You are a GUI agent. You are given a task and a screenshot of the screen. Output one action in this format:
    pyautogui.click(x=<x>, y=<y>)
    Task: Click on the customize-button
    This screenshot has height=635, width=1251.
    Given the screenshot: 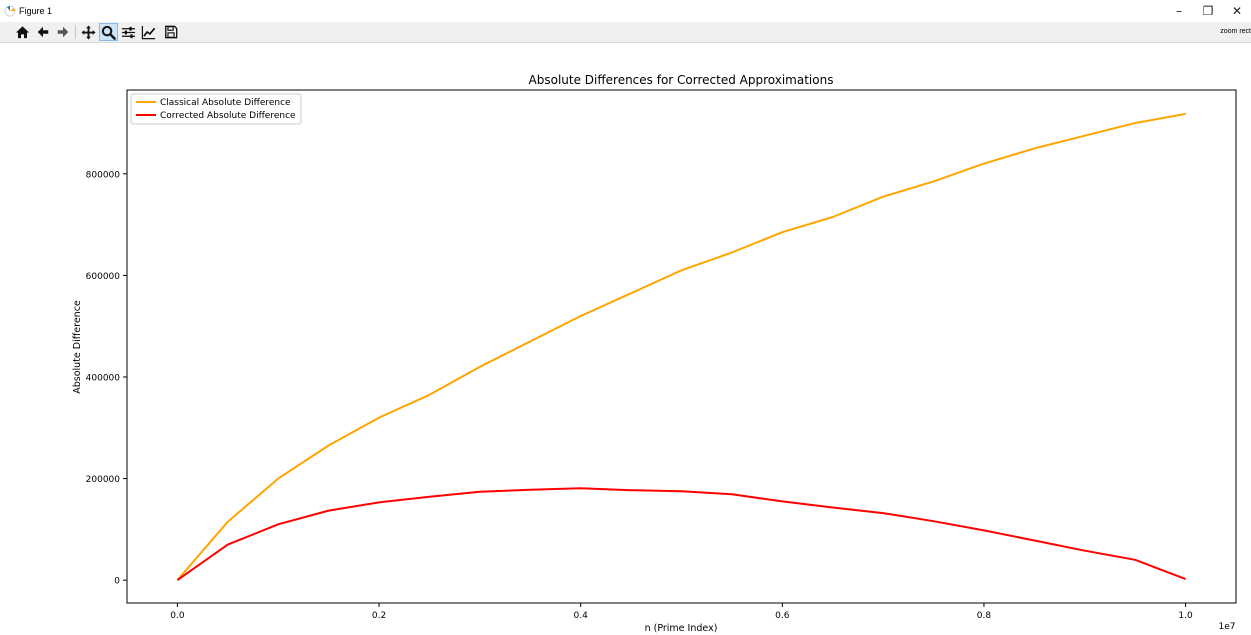 What is the action you would take?
    pyautogui.click(x=148, y=32)
    